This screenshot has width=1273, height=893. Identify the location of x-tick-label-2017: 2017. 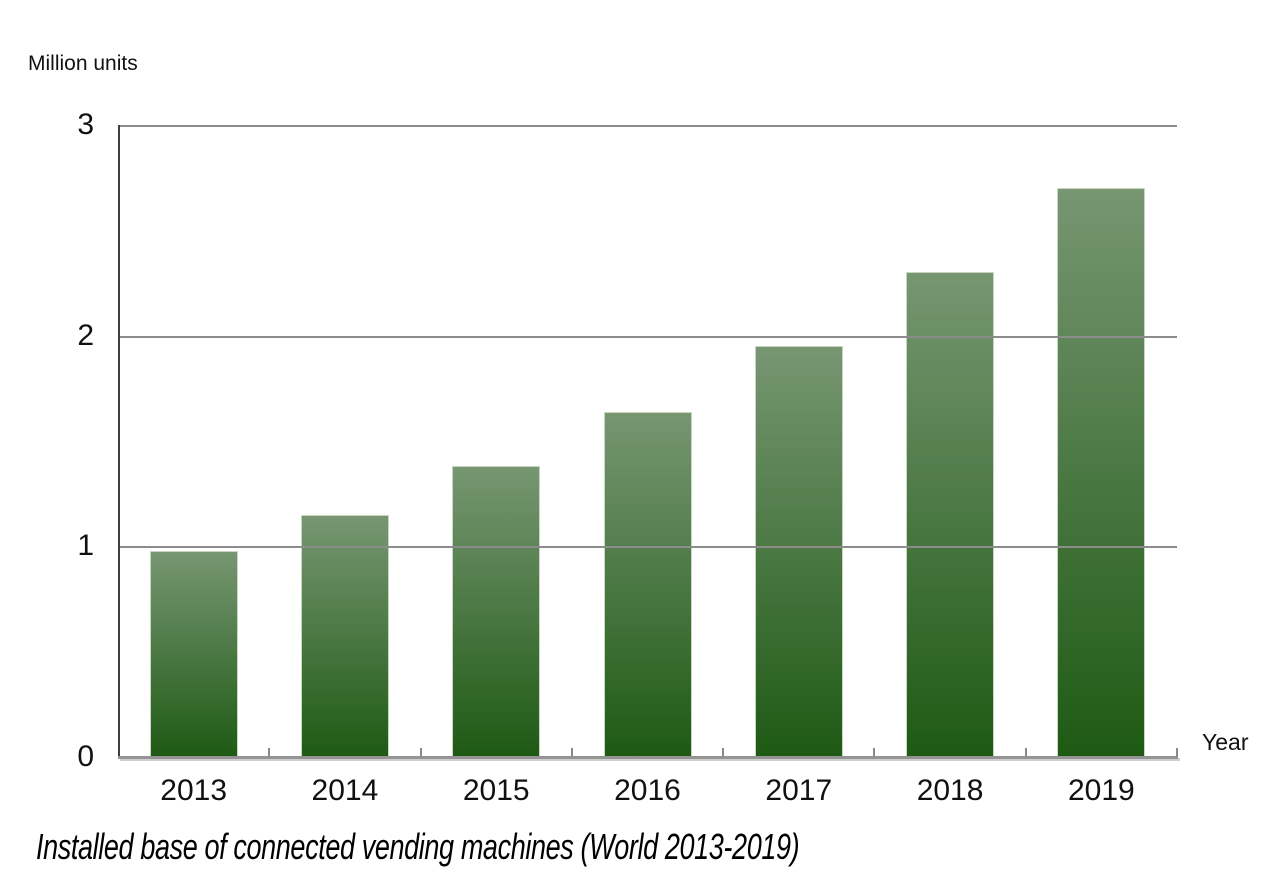
(799, 790).